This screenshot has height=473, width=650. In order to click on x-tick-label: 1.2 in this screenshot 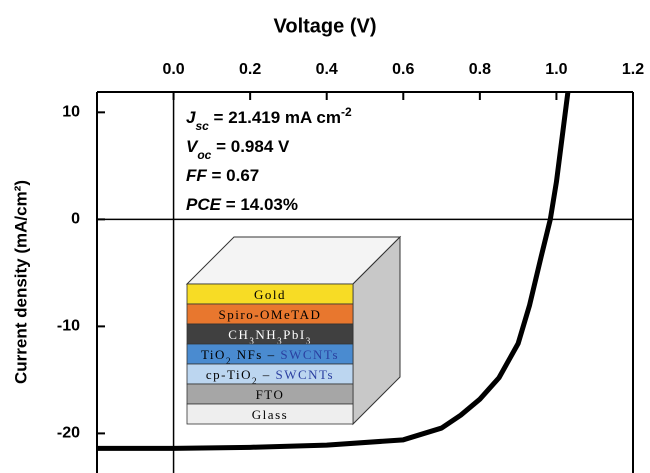, I will do `click(633, 69)`.